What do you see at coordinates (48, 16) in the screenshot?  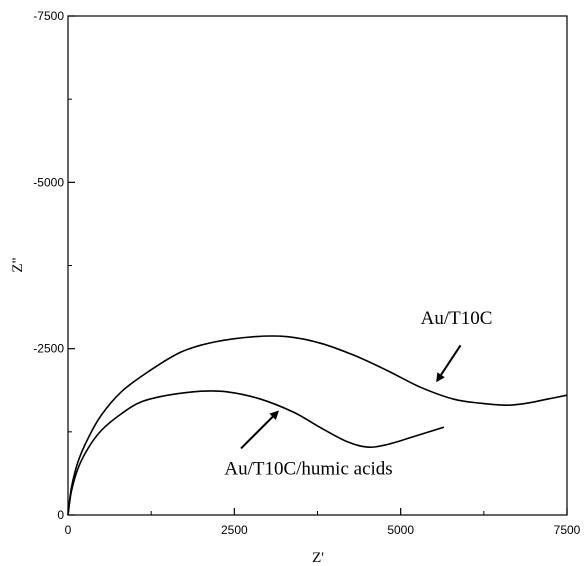 I see `y-tick-label: -7500` at bounding box center [48, 16].